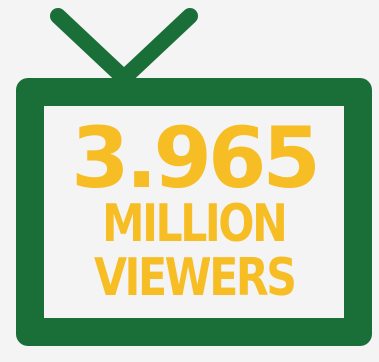 This screenshot has height=362, width=379. Describe the element at coordinates (195, 278) in the screenshot. I see `viewers-label: VIEWERS` at that location.